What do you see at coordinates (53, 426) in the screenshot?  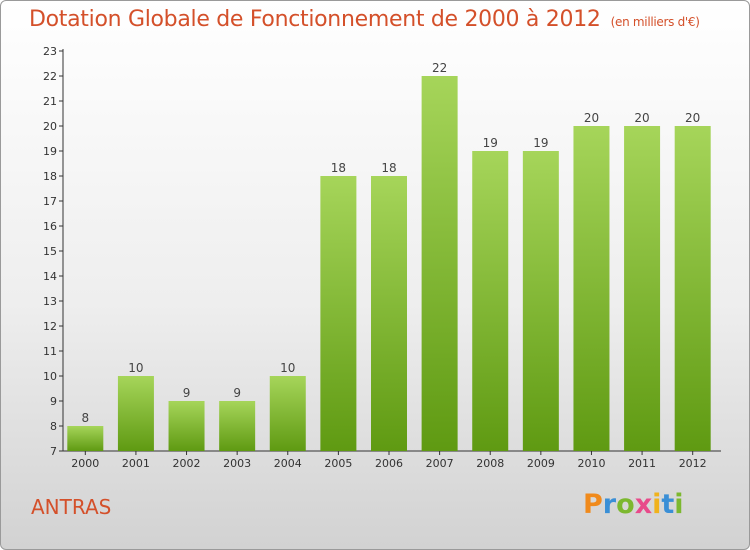 I see `y-tick-label: 8` at bounding box center [53, 426].